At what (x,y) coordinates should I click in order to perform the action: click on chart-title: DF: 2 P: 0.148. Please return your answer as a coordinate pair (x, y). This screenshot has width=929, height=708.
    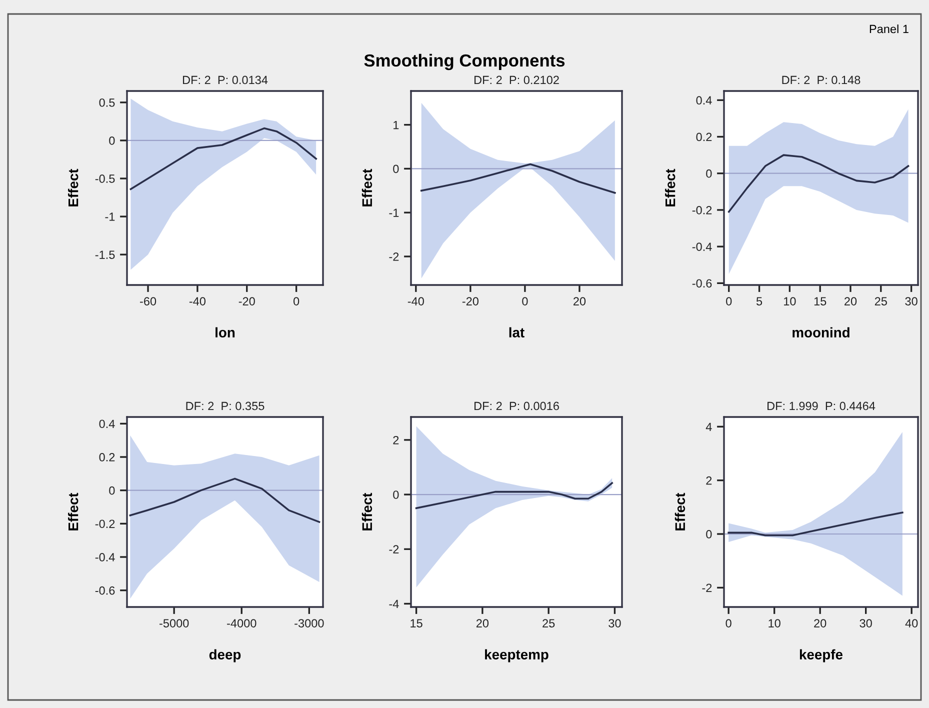
    Looking at the image, I should click on (821, 80).